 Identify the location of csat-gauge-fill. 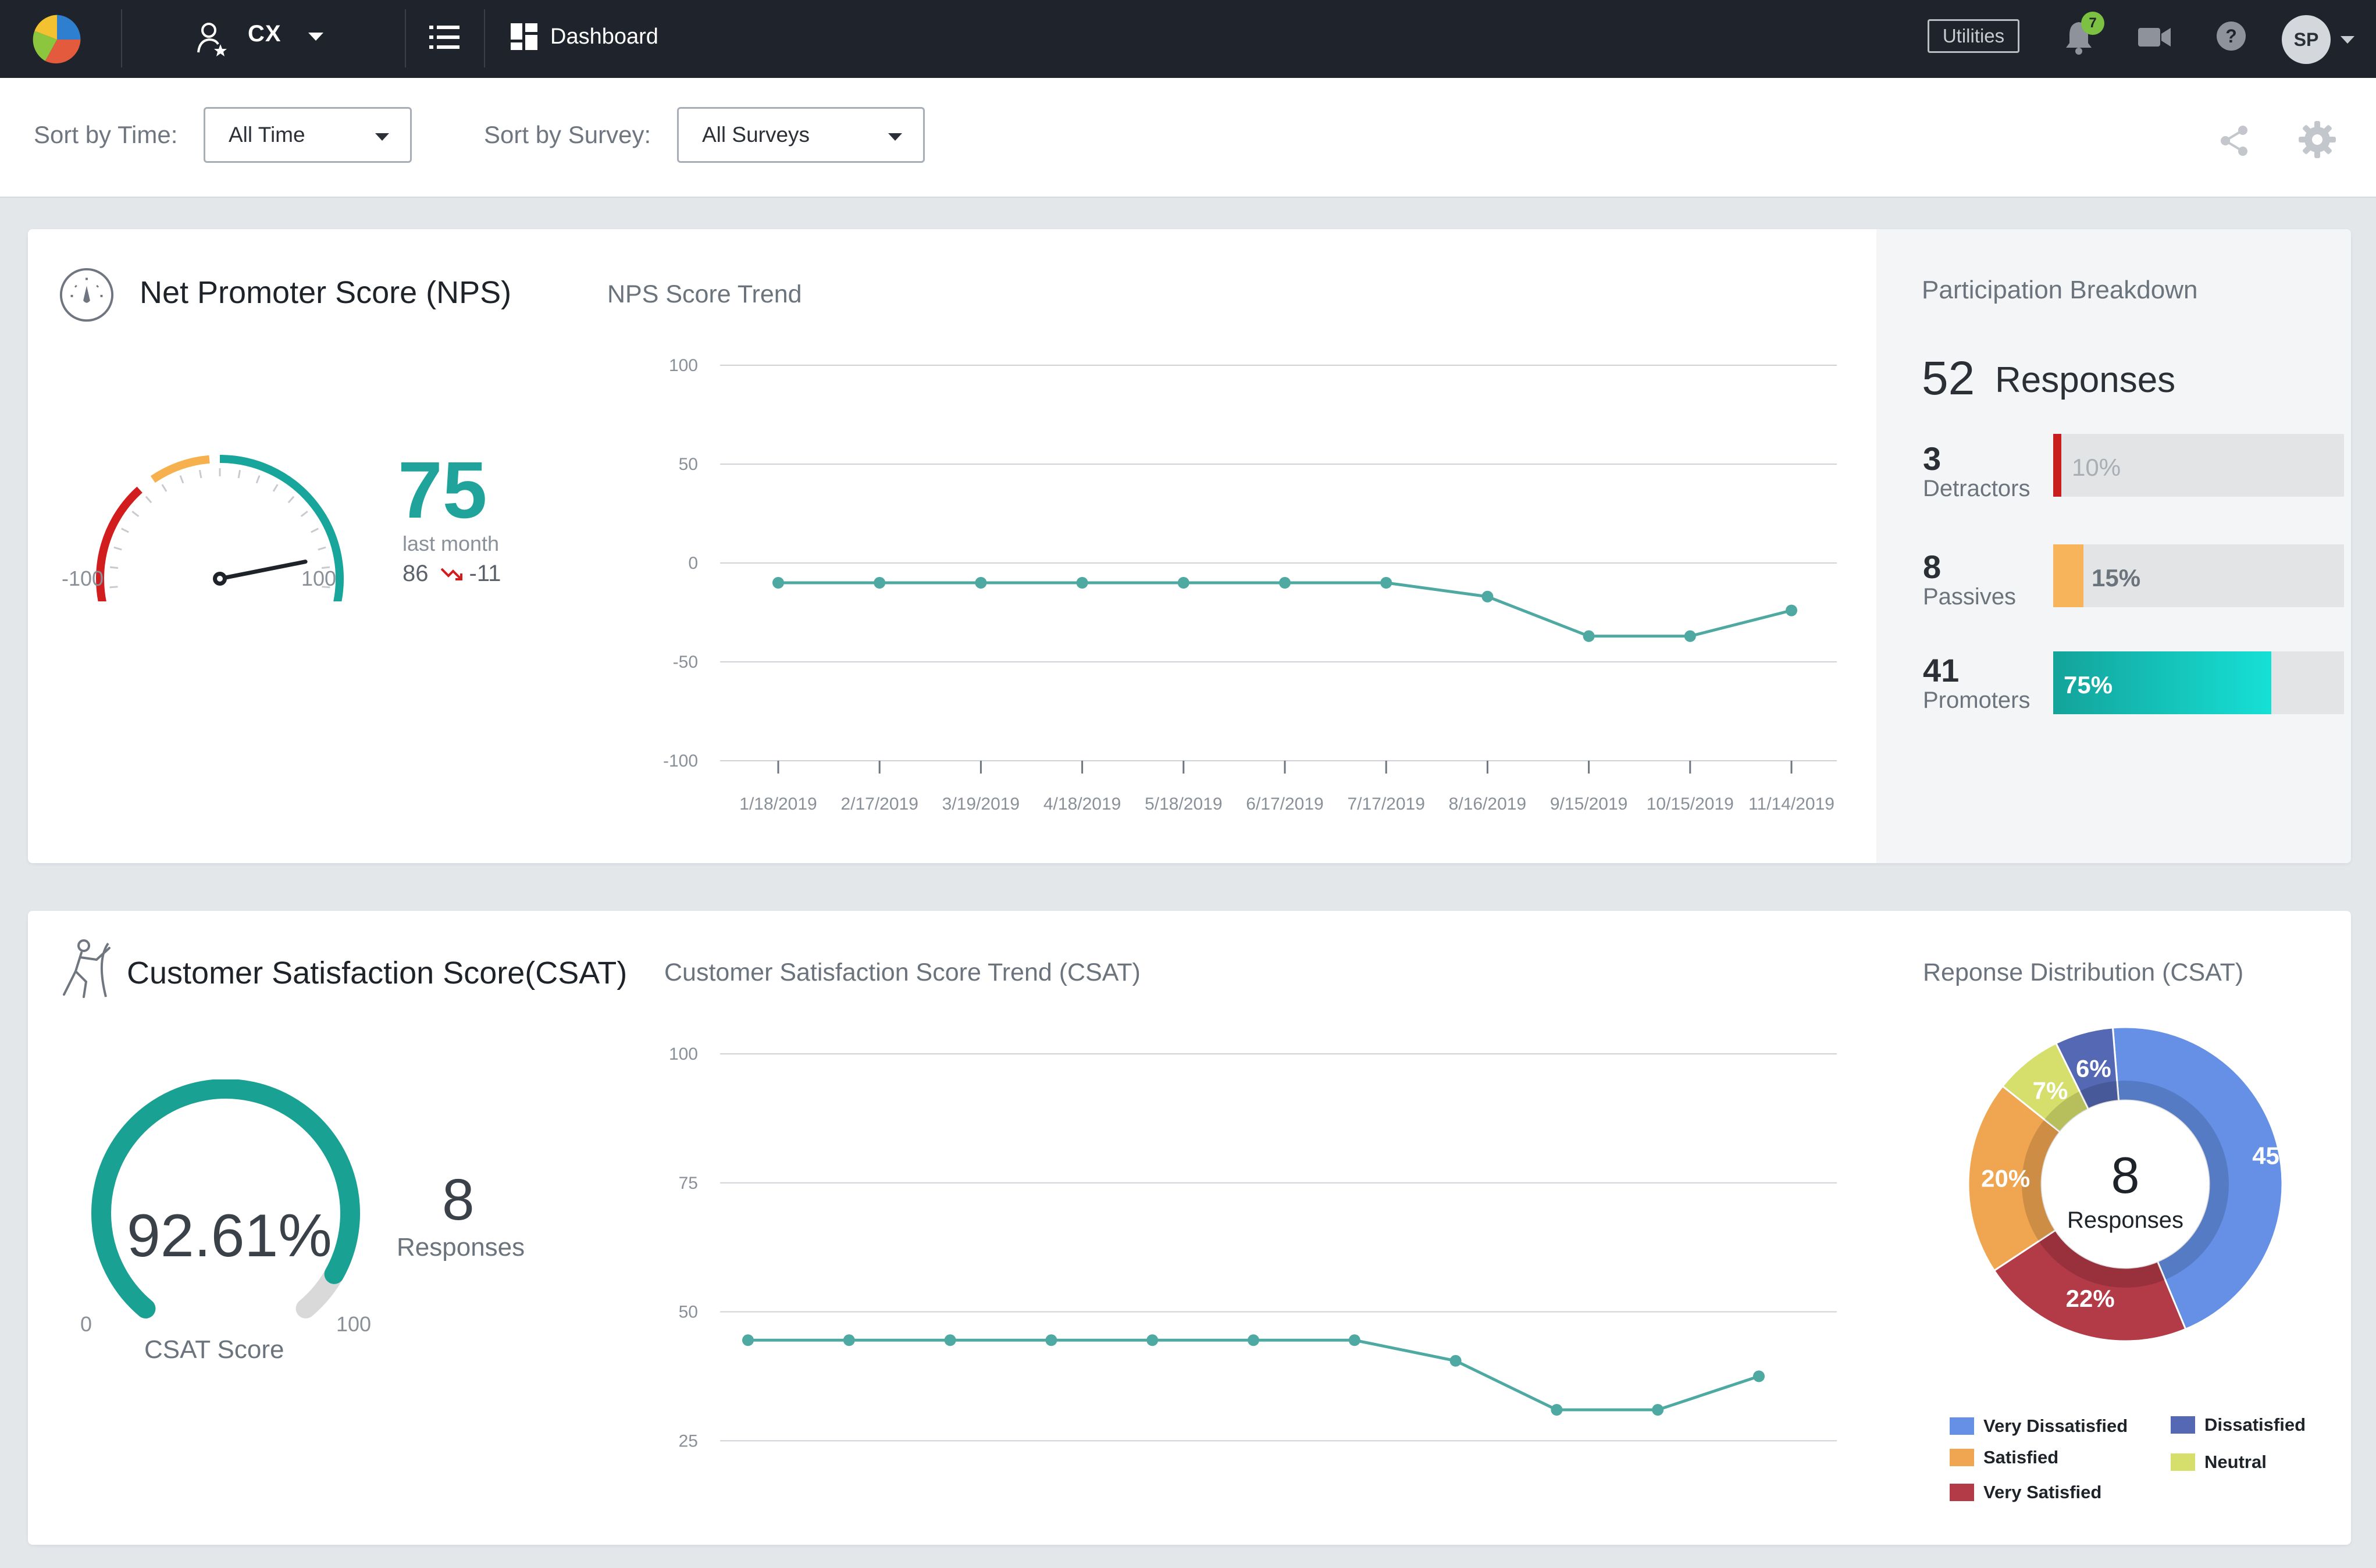
(225, 1198).